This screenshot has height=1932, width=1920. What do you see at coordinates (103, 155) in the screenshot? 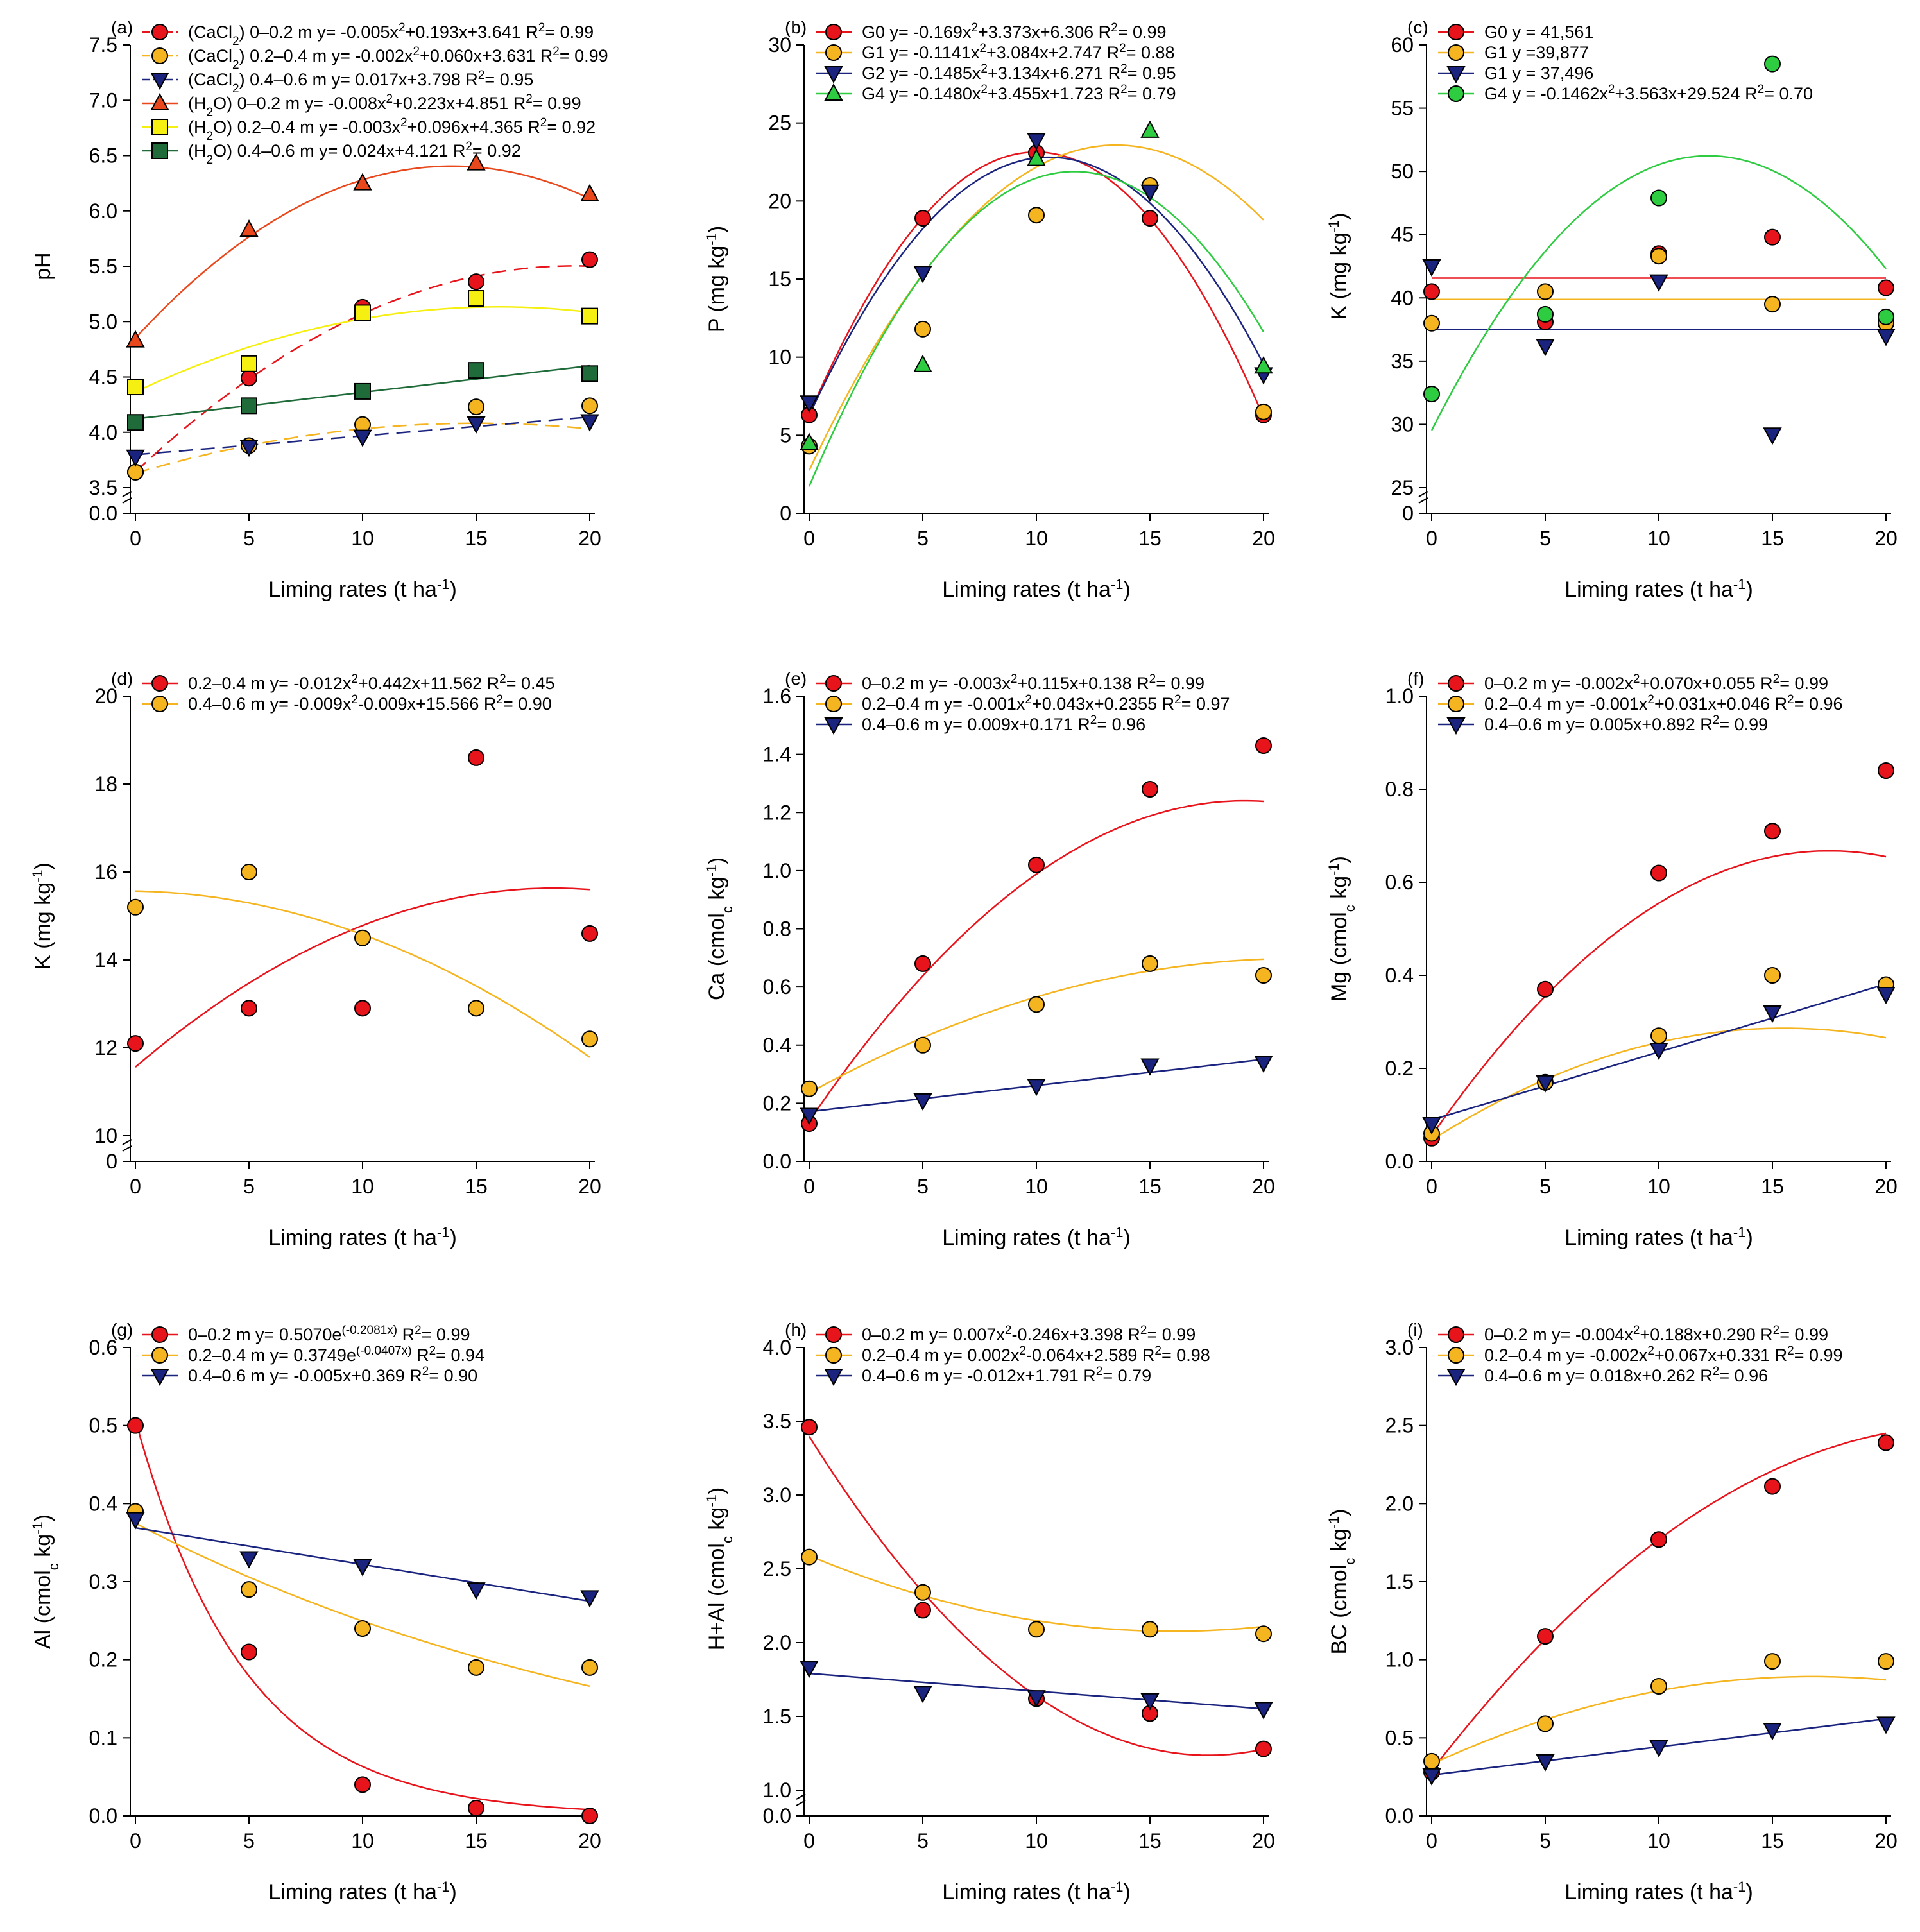
I see `y-tick-label: 6.5` at bounding box center [103, 155].